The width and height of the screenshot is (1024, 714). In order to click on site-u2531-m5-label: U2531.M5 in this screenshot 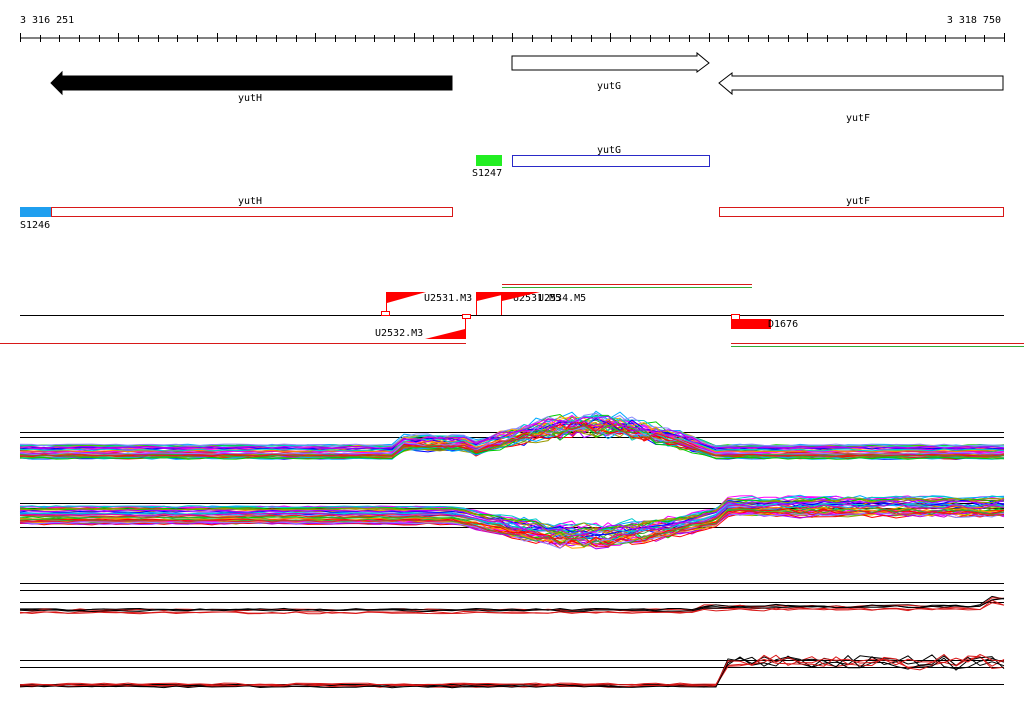, I will do `click(537, 298)`.